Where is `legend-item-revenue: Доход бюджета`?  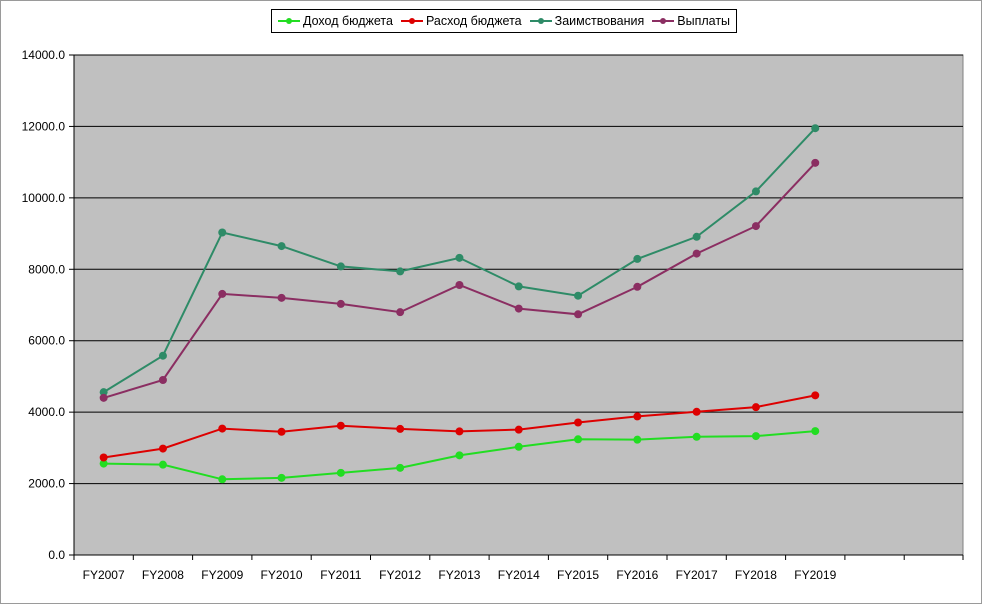 legend-item-revenue: Доход бюджета is located at coordinates (335, 21).